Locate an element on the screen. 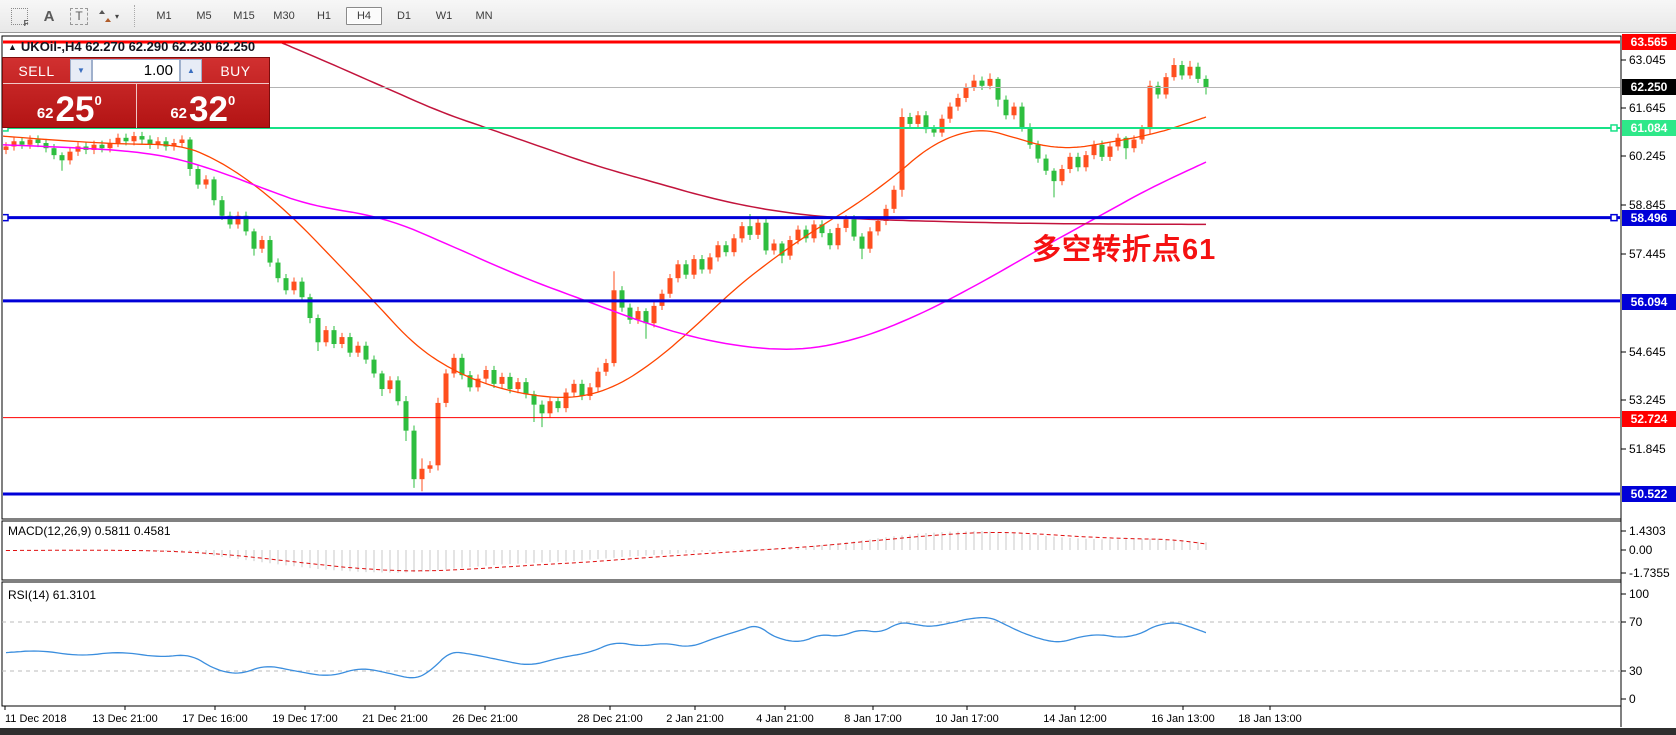 The width and height of the screenshot is (1676, 735). price-axis-badge: 61.084 is located at coordinates (1649, 128).